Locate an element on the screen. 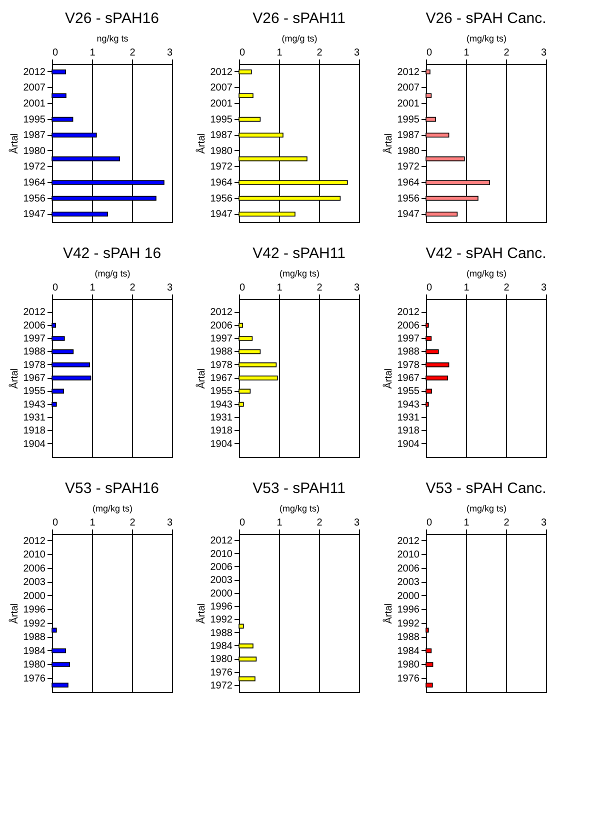  x-axis-title: (mg/g ts) is located at coordinates (112, 273).